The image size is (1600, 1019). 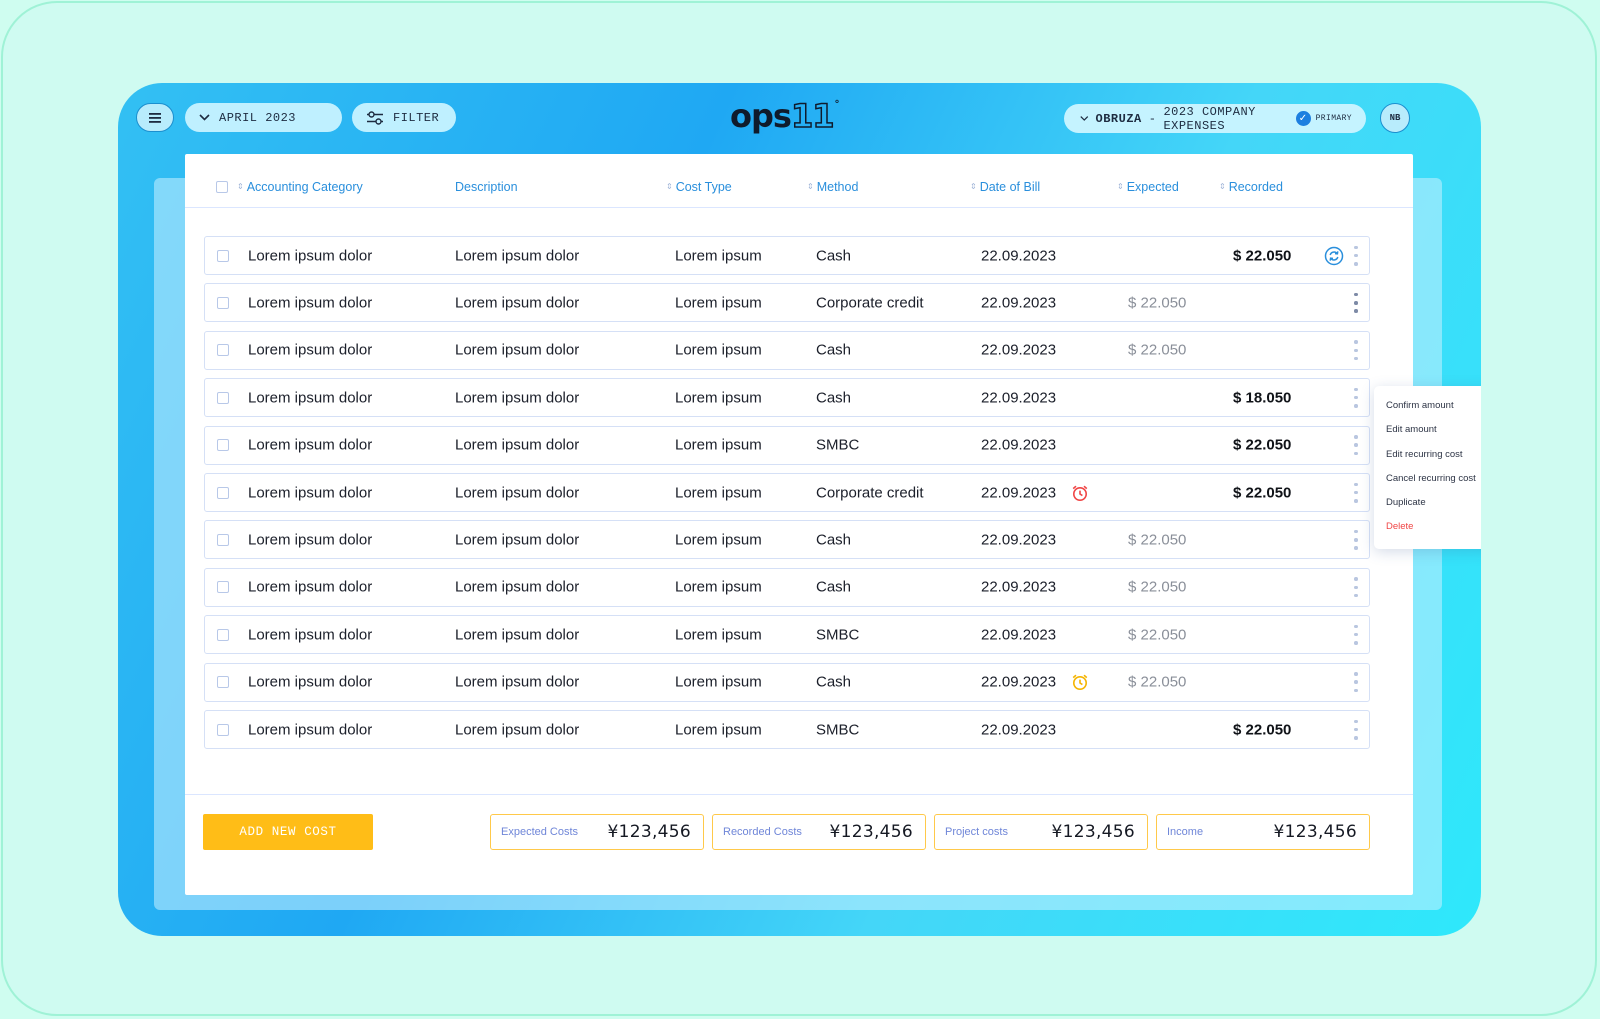 I want to click on primary-label: PRIMARY, so click(x=1333, y=118).